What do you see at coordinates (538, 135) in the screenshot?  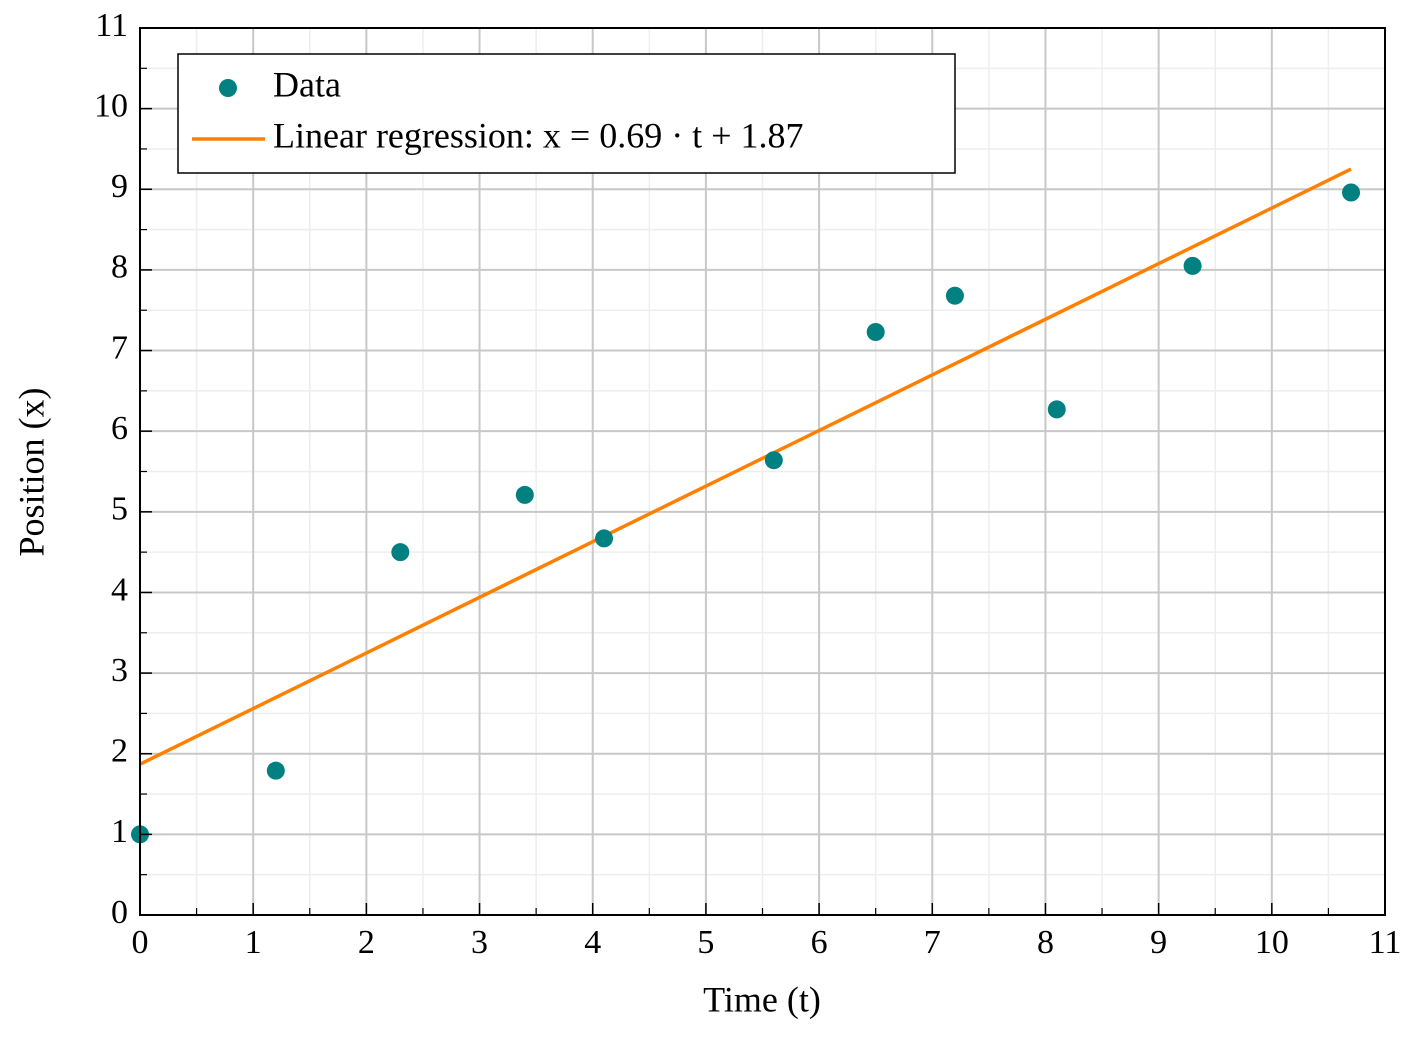 I see `legend-label: Linear regression: x = 0.69 · t + 1.87` at bounding box center [538, 135].